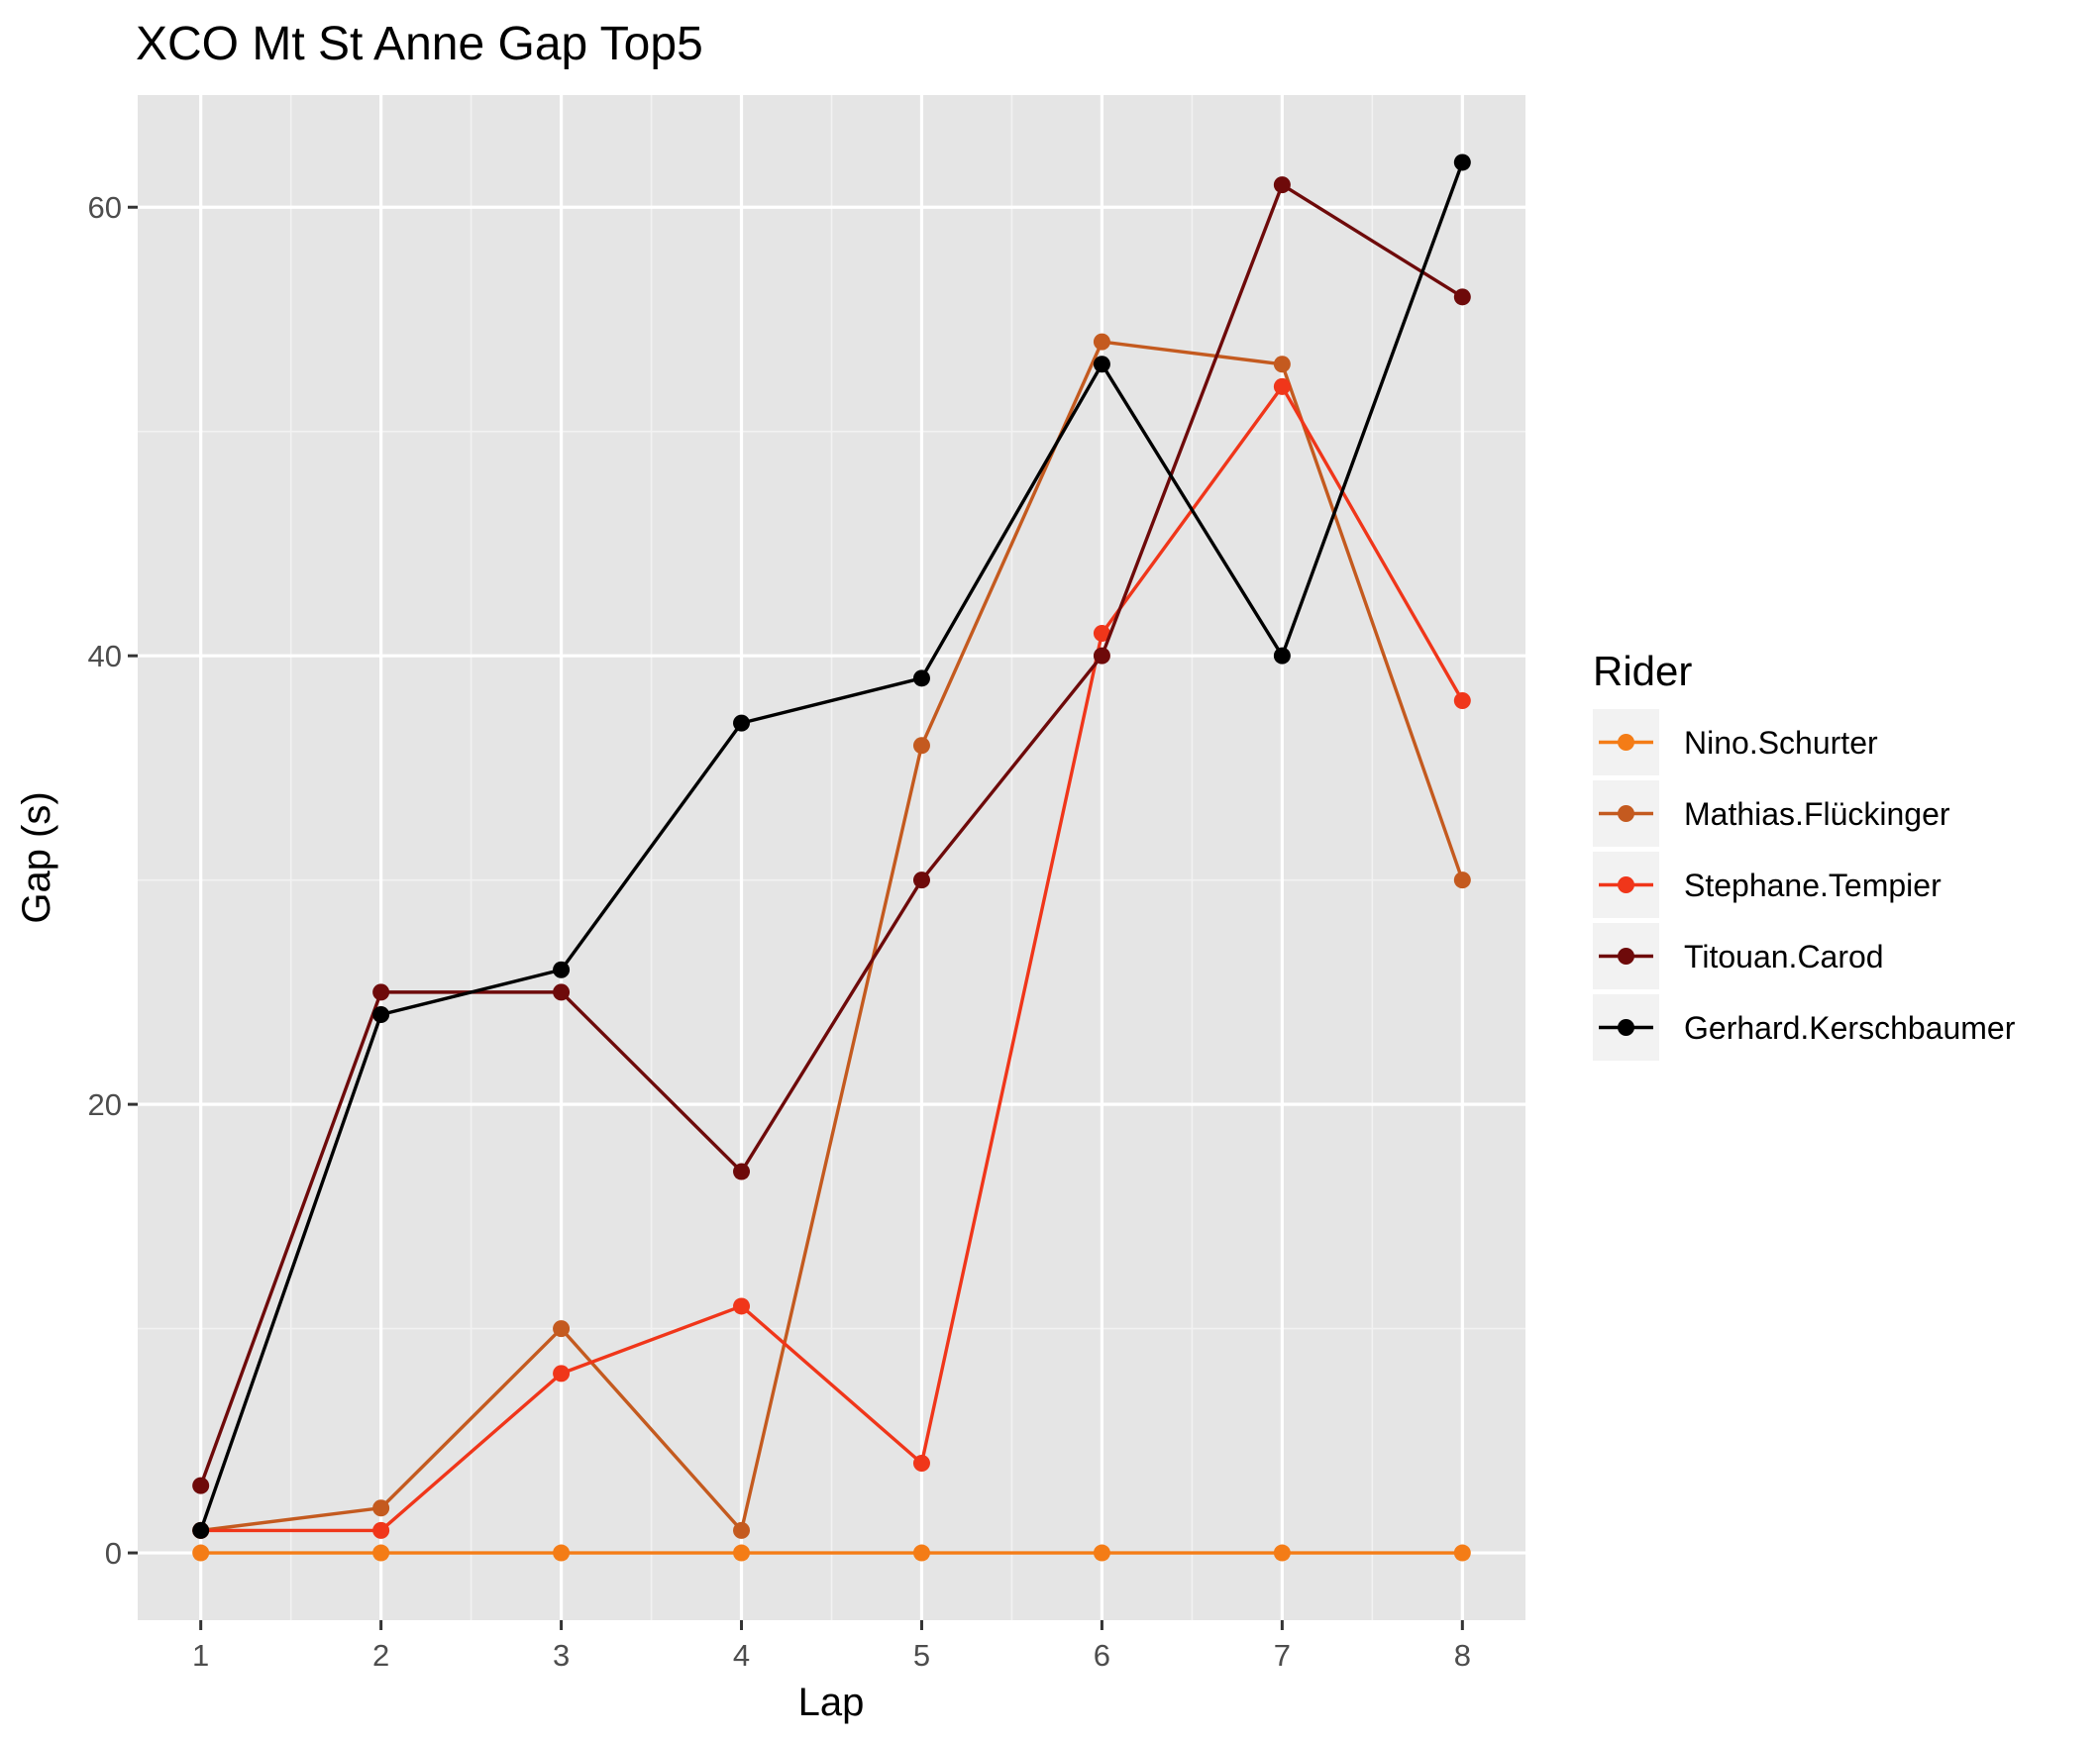 The image size is (2100, 1741). Describe the element at coordinates (1781, 743) in the screenshot. I see `legend-label: Nino.Schurter` at that location.